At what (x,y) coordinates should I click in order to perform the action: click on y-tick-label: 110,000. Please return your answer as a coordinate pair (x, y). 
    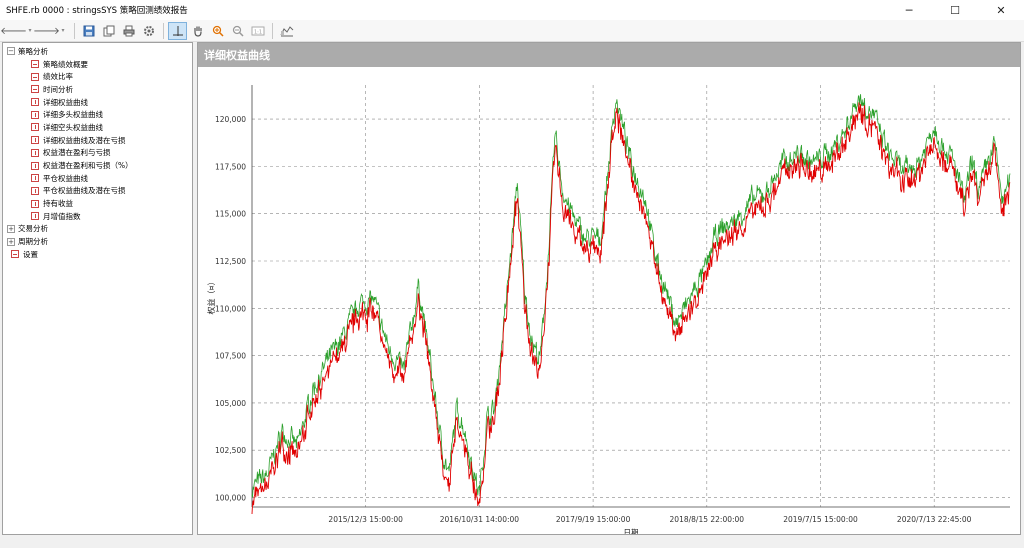
    Looking at the image, I should click on (230, 308).